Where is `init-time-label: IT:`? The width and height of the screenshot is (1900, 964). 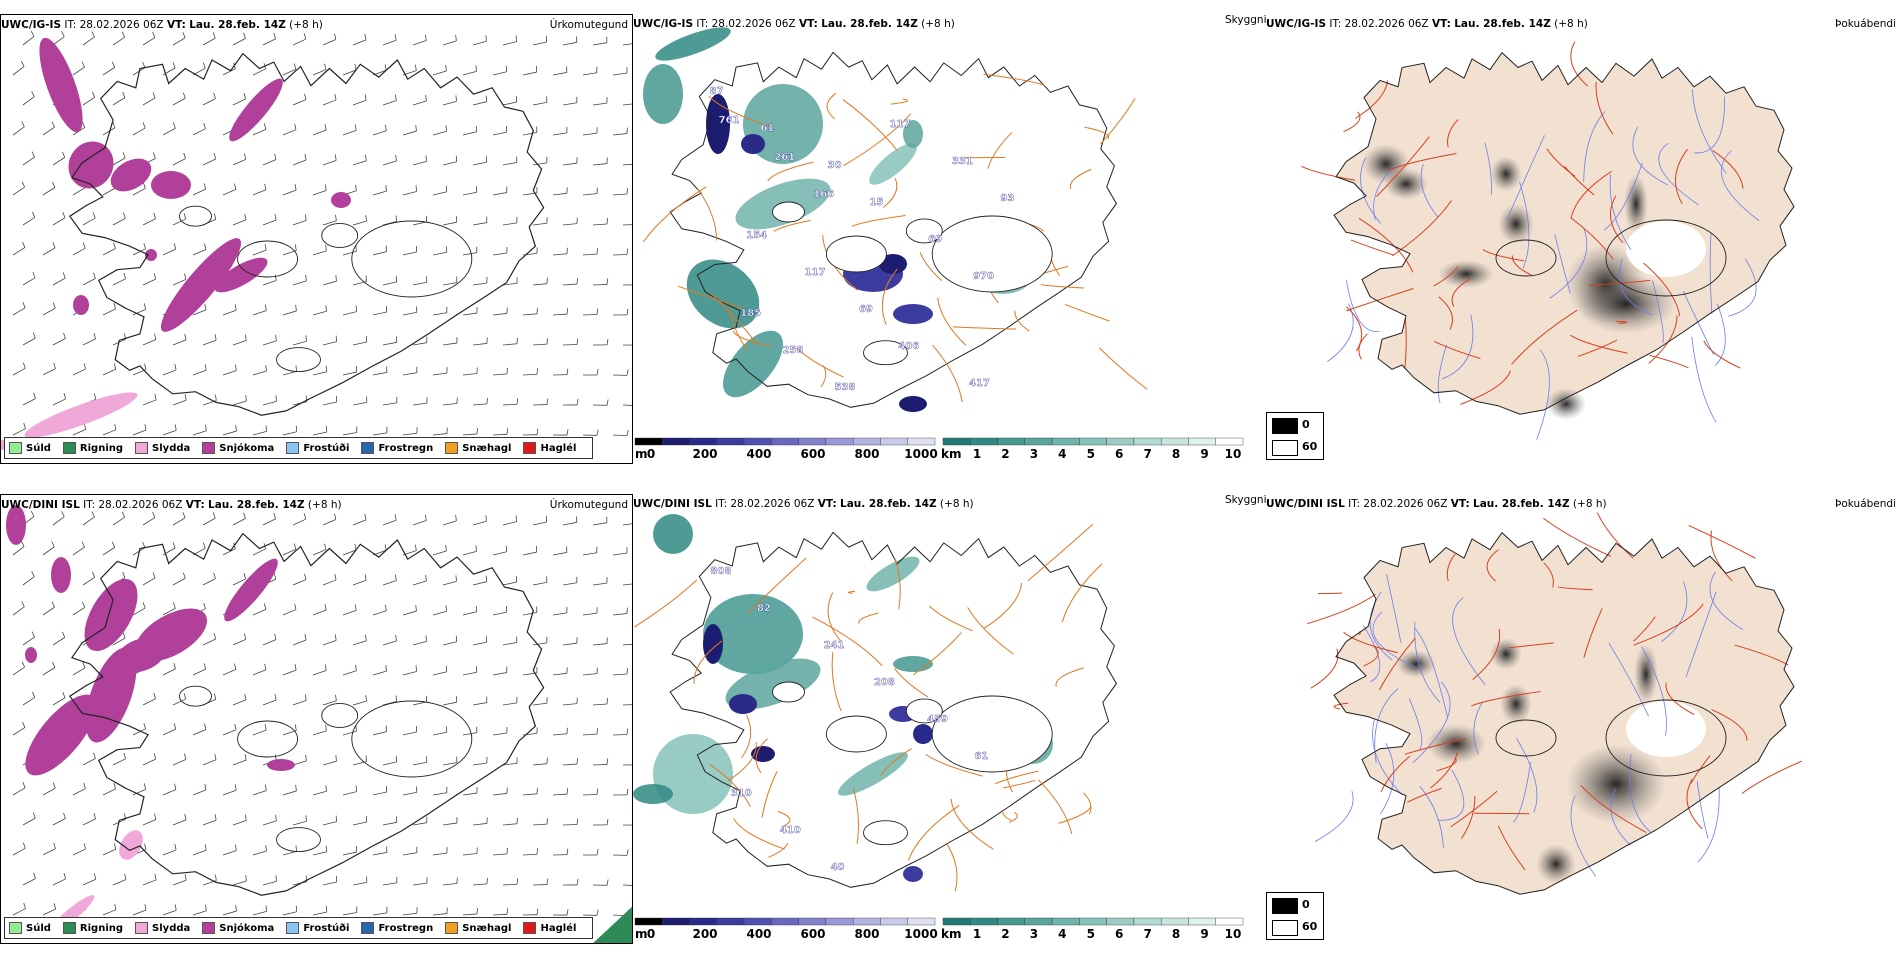
init-time-label: IT: is located at coordinates (70, 25).